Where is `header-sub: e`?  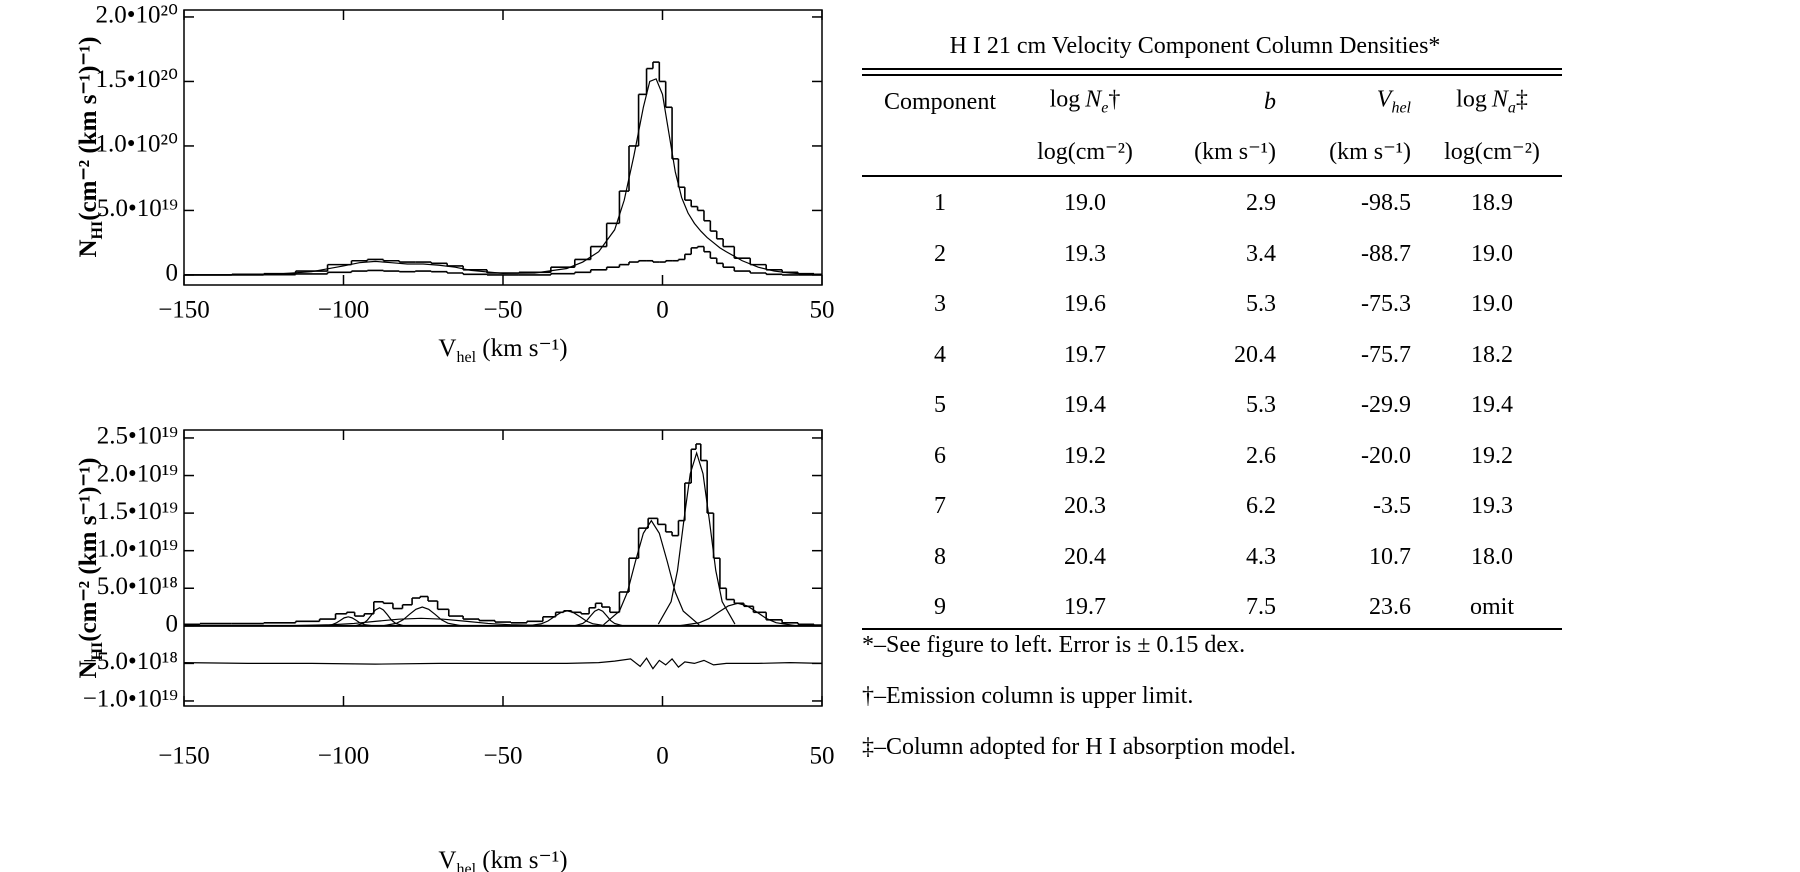
header-sub: e is located at coordinates (1104, 107).